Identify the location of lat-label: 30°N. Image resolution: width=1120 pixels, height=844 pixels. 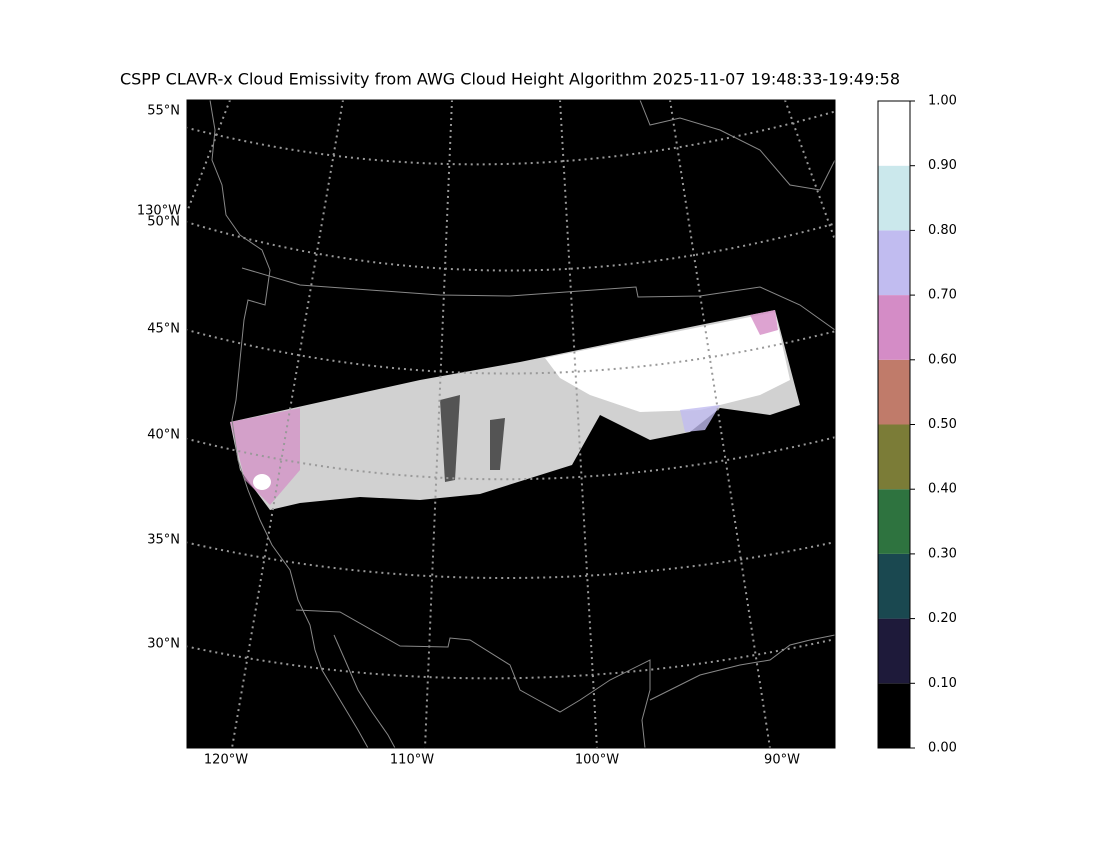
(163, 644).